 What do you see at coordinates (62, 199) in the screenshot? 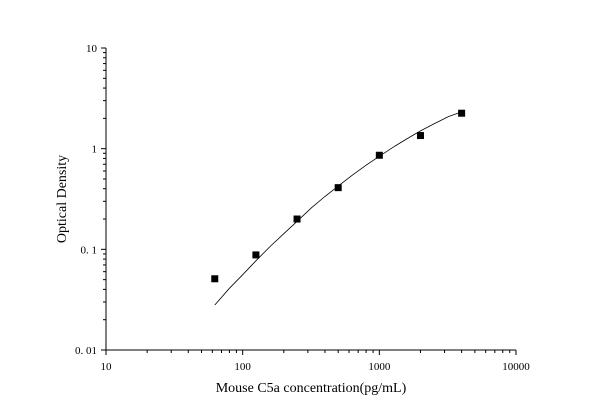
I see `y-axis-title: Optical Density` at bounding box center [62, 199].